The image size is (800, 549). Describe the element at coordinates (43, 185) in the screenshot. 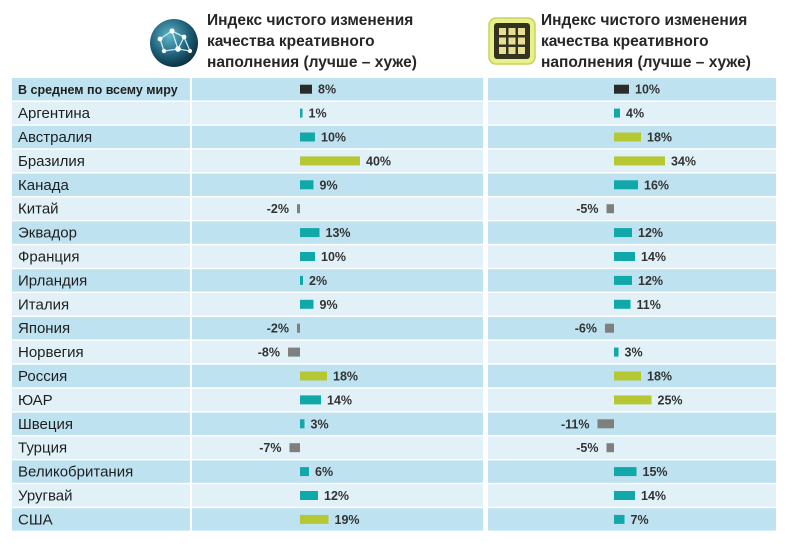

I see `category-label: Канада` at that location.